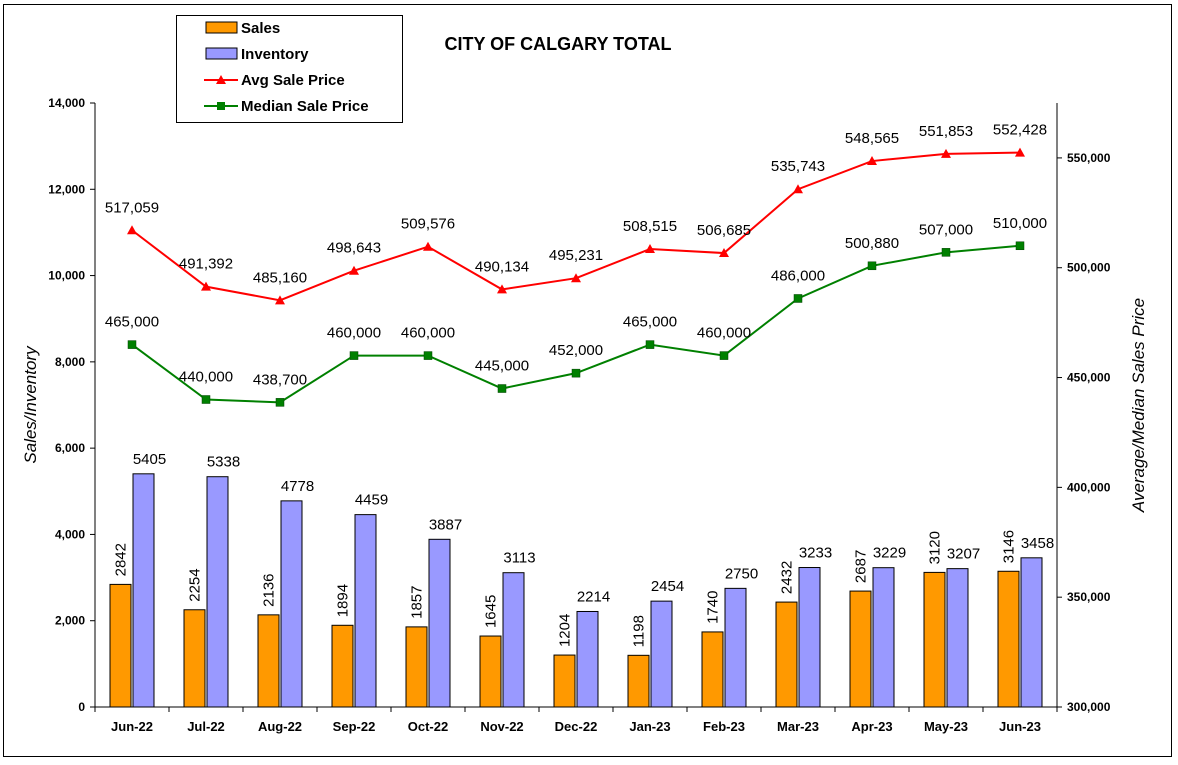 This screenshot has width=1178, height=765. I want to click on x-tick-label: Feb-23, so click(724, 726).